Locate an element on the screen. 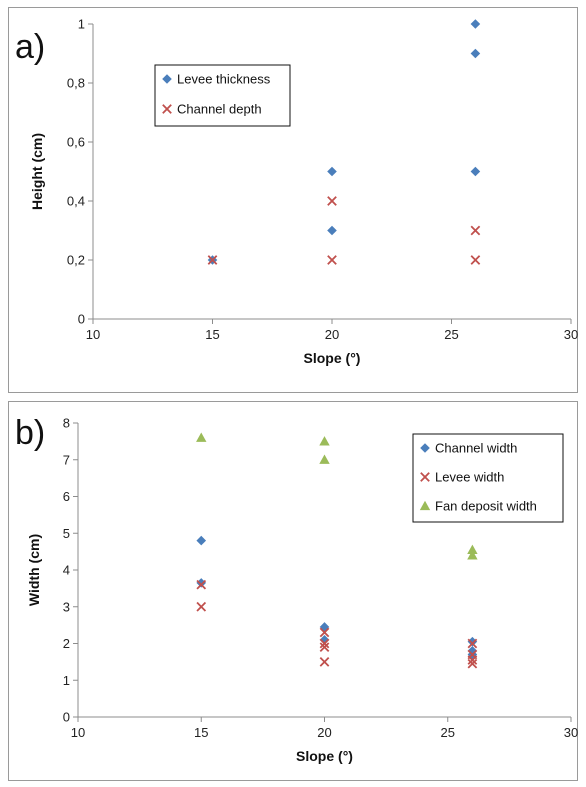 The width and height of the screenshot is (586, 787). y-tick-label: 2 is located at coordinates (66, 643).